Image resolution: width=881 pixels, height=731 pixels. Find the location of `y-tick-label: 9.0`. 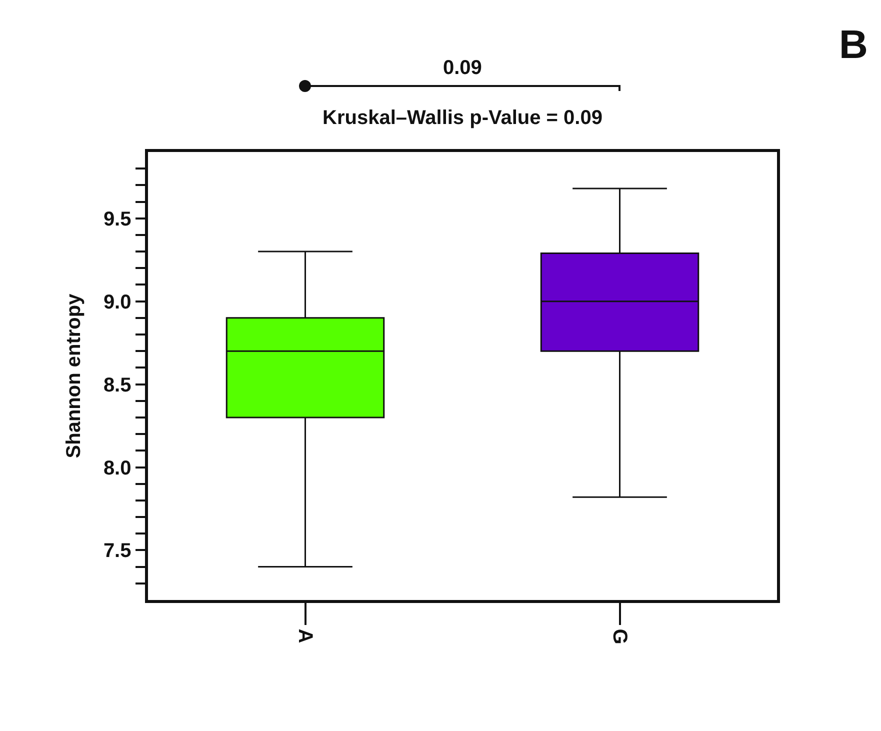

y-tick-label: 9.0 is located at coordinates (117, 302).